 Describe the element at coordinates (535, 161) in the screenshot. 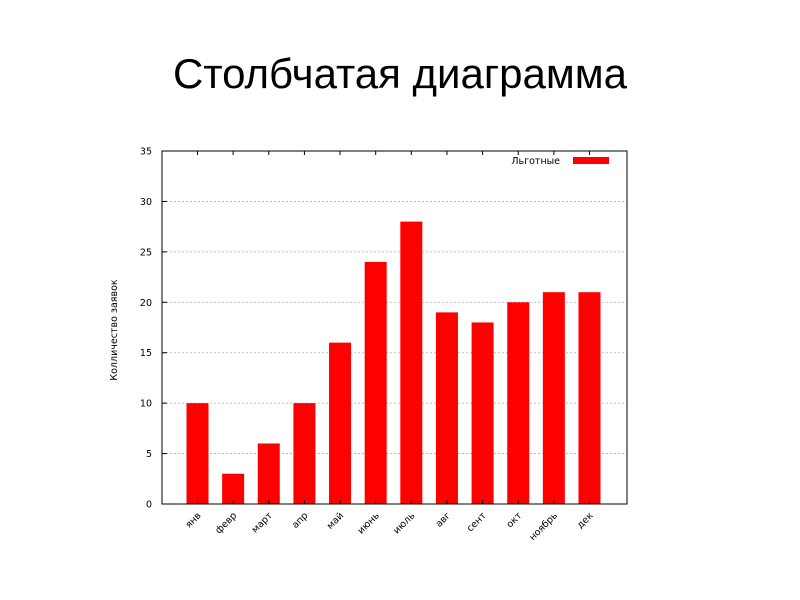

I see `legend-label: Льготные` at that location.